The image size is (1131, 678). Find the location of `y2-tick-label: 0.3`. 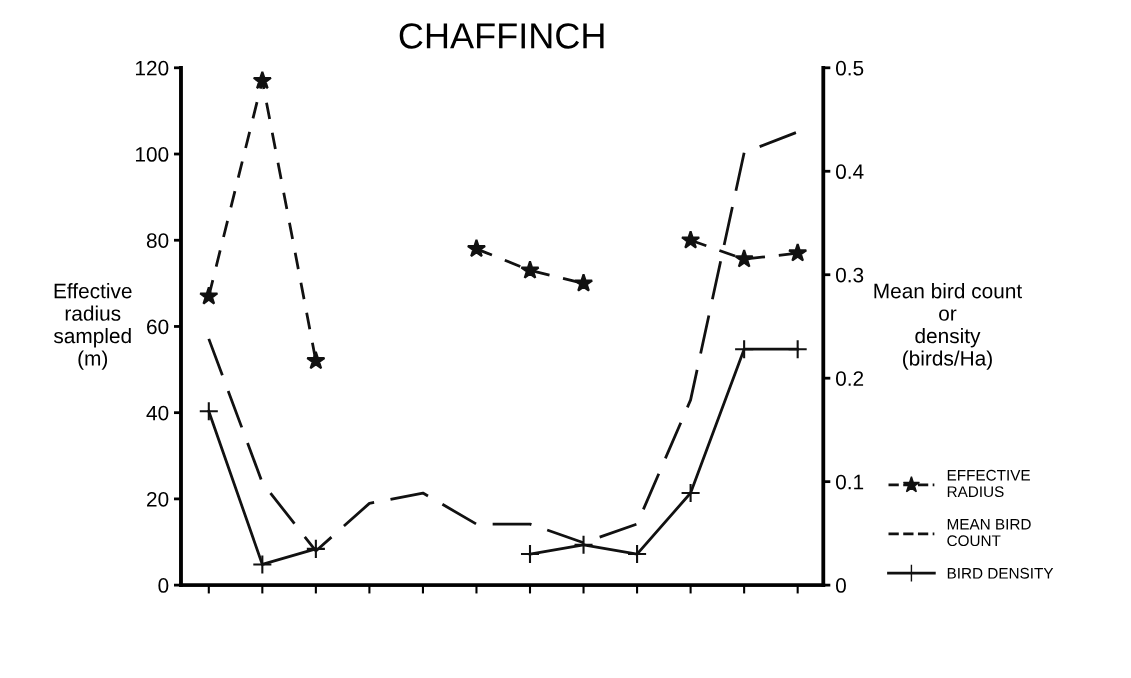

y2-tick-label: 0.3 is located at coordinates (849, 275).